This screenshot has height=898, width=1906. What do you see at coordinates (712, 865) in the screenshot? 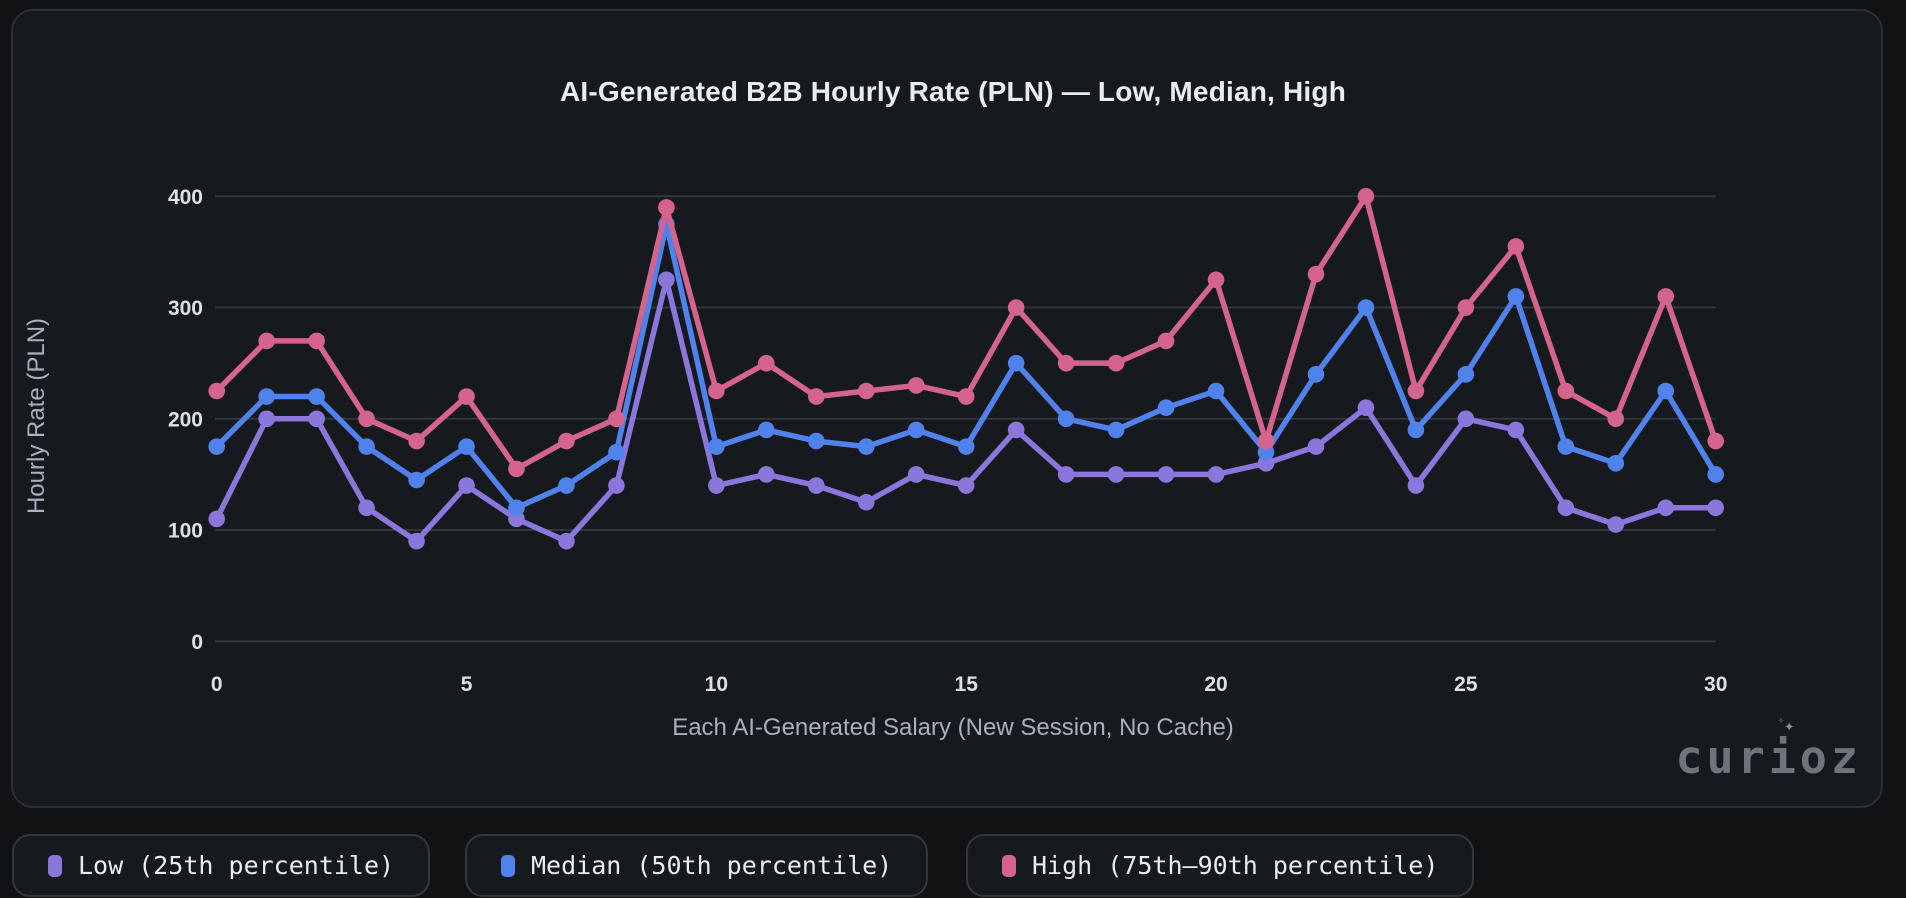
I see `legend-label: Median (50th percentile)` at bounding box center [712, 865].